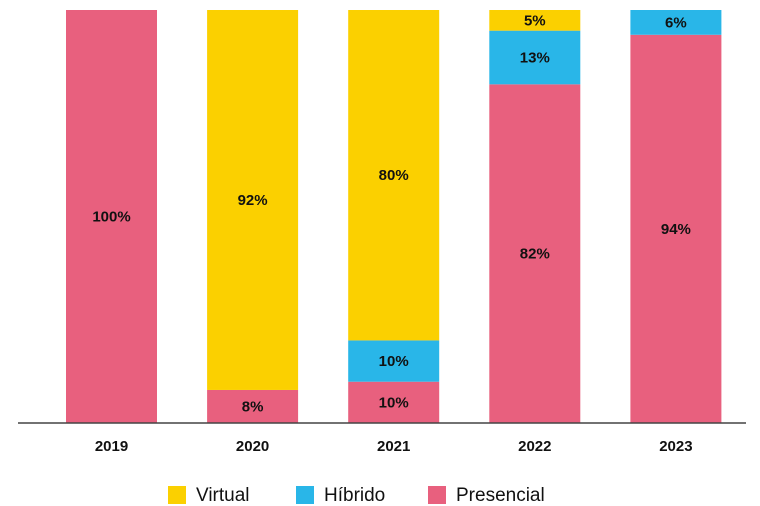 This screenshot has width=760, height=506. Describe the element at coordinates (223, 495) in the screenshot. I see `legend-label: Virtual` at that location.